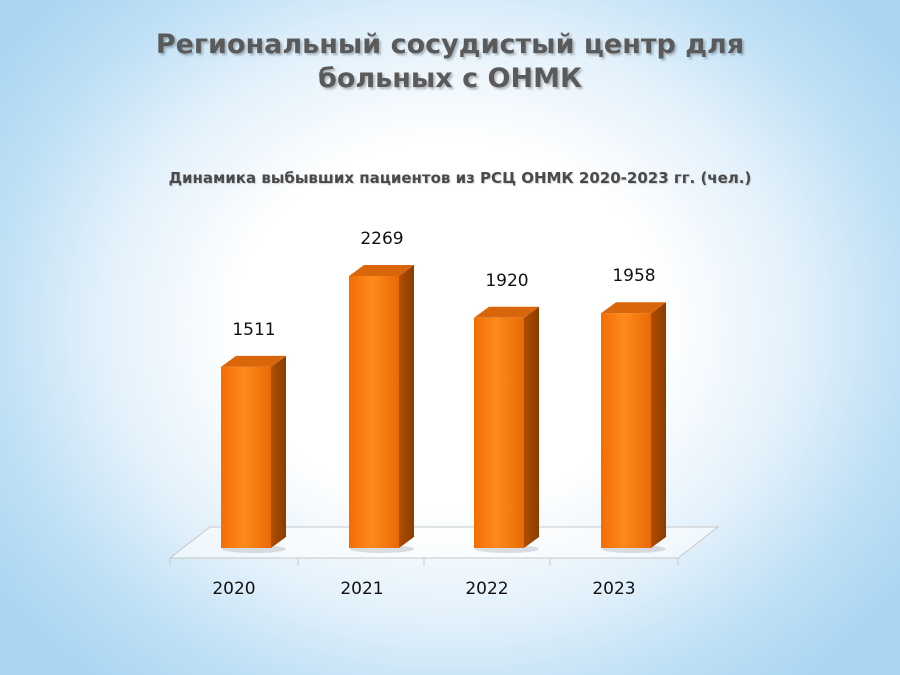 The height and width of the screenshot is (675, 900). I want to click on x-tick-label: 2022, so click(486, 589).